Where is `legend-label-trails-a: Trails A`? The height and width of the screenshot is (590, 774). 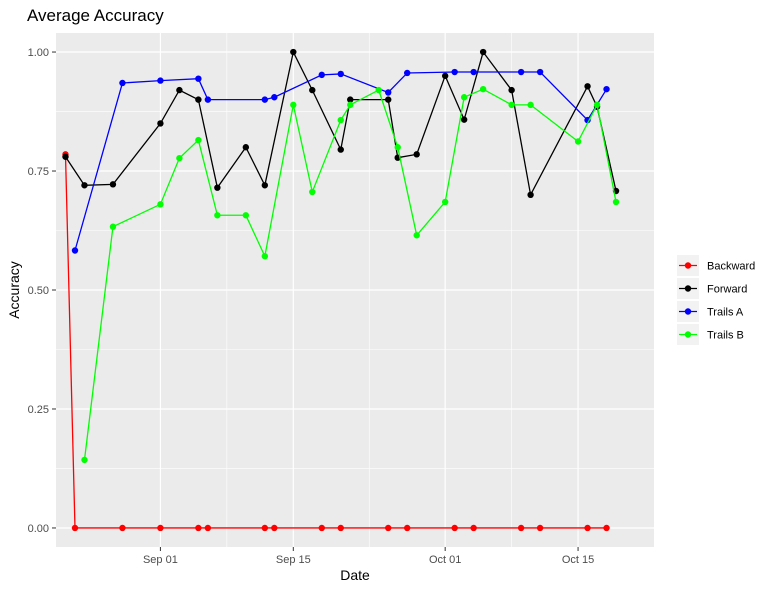 legend-label-trails-a: Trails A is located at coordinates (725, 313).